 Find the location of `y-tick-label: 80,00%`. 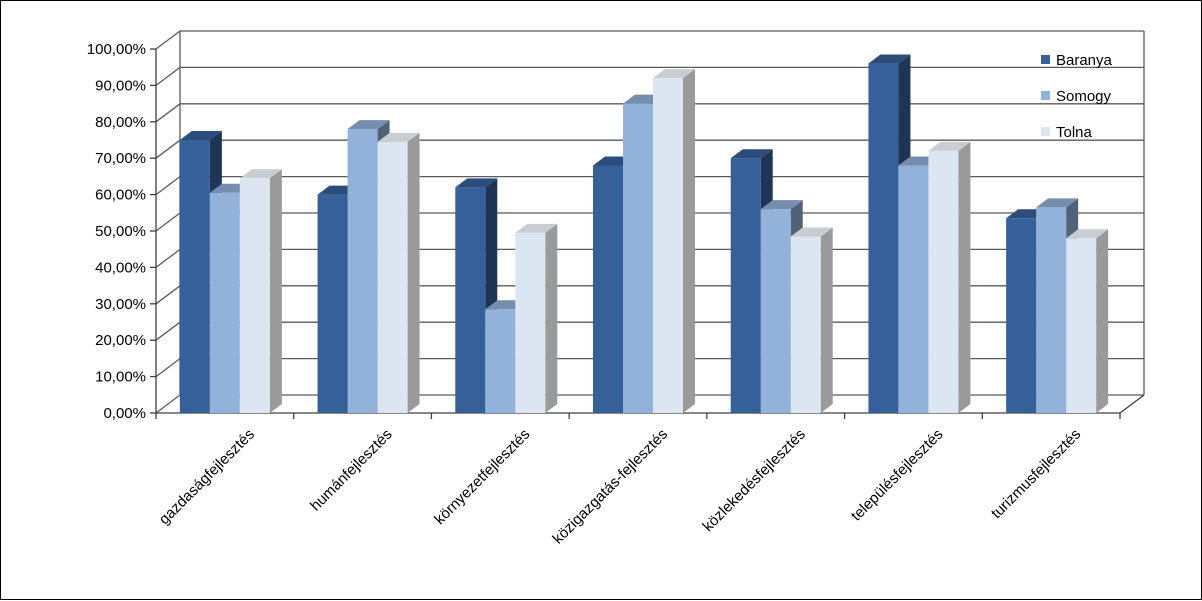

y-tick-label: 80,00% is located at coordinates (120, 122).